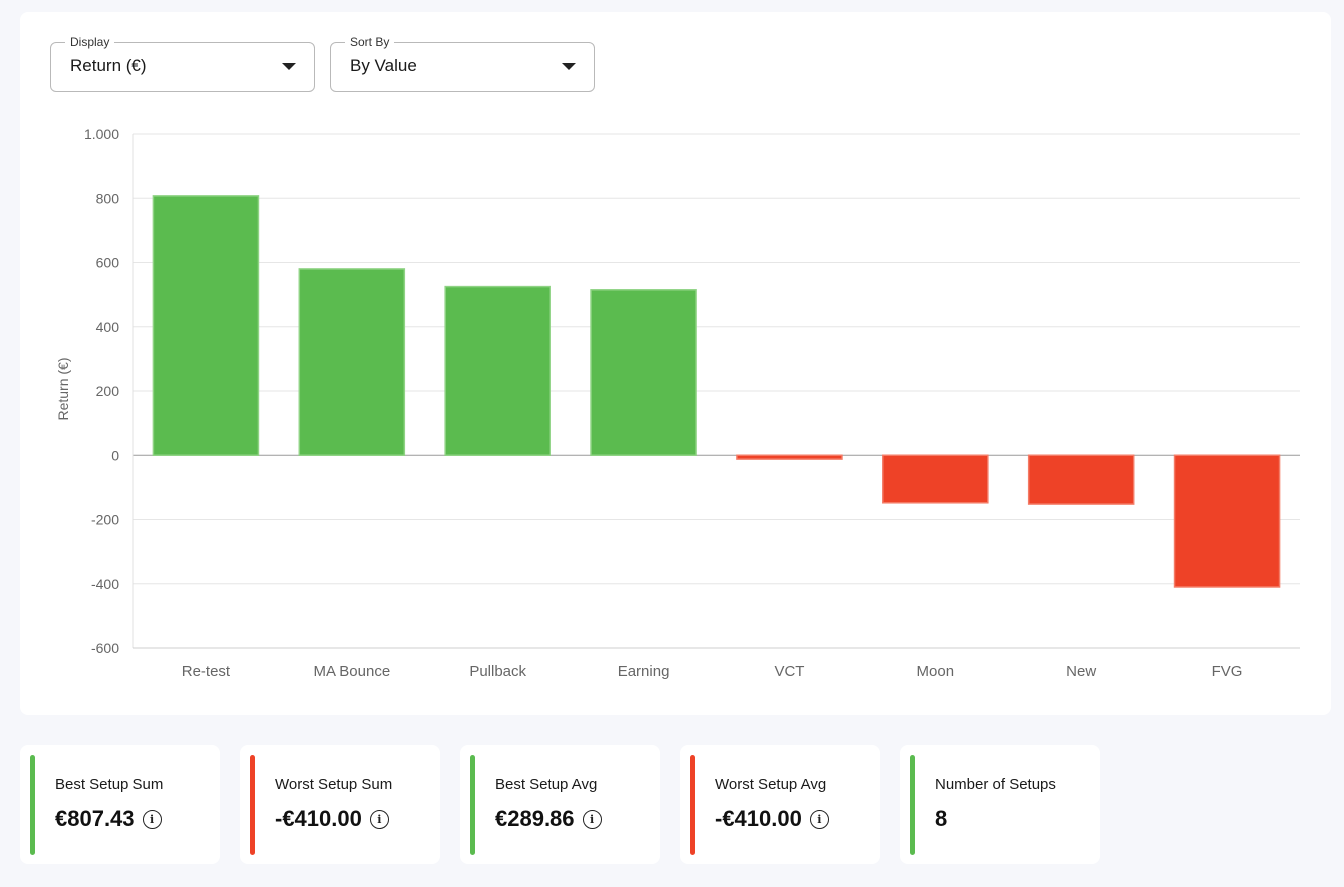 This screenshot has width=1344, height=887. Describe the element at coordinates (63, 388) in the screenshot. I see `y-axis-title: Return (€)` at that location.